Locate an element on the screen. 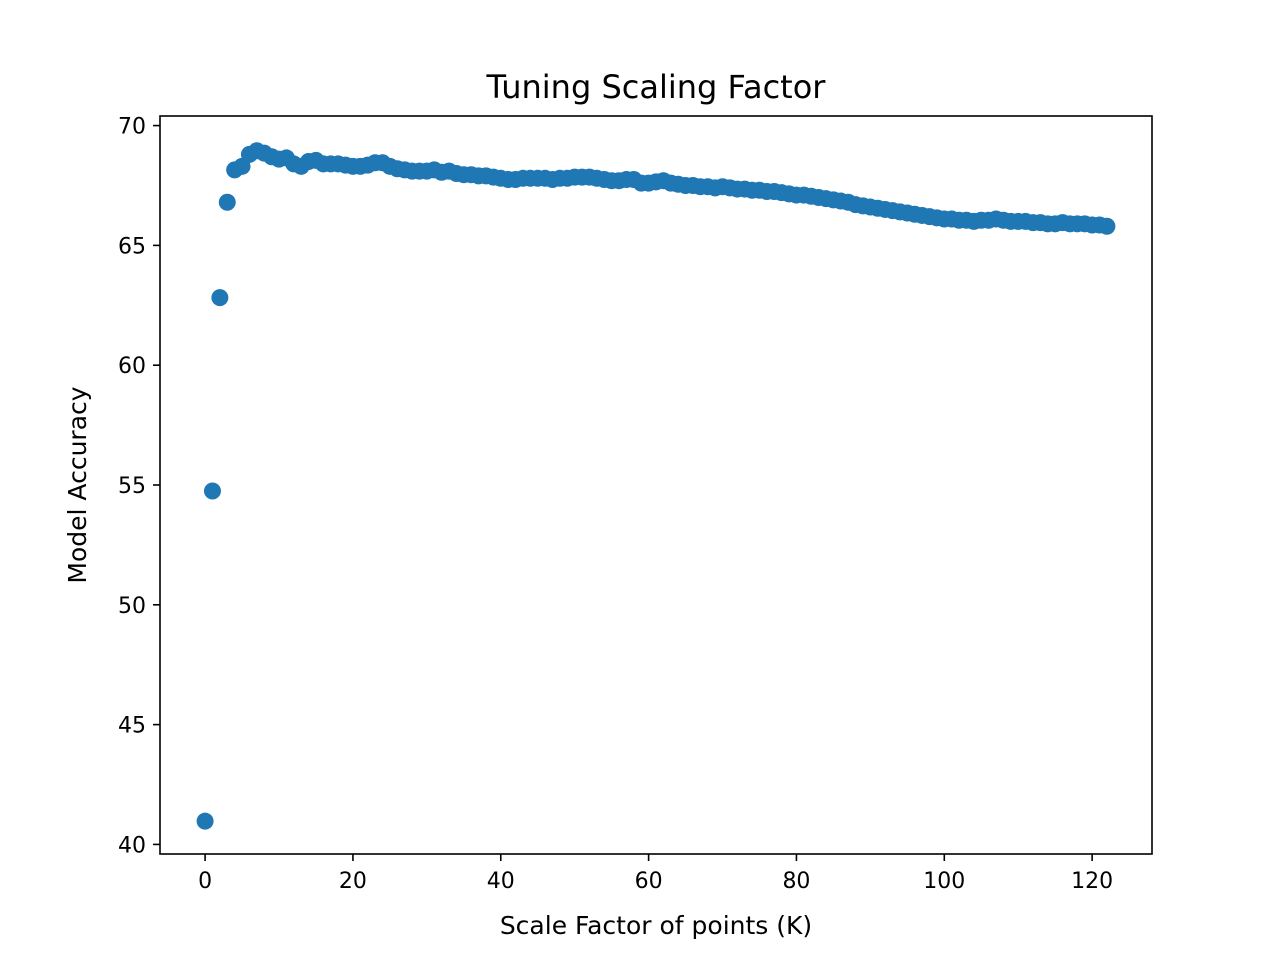  x-tick-label: 120 is located at coordinates (1092, 881).